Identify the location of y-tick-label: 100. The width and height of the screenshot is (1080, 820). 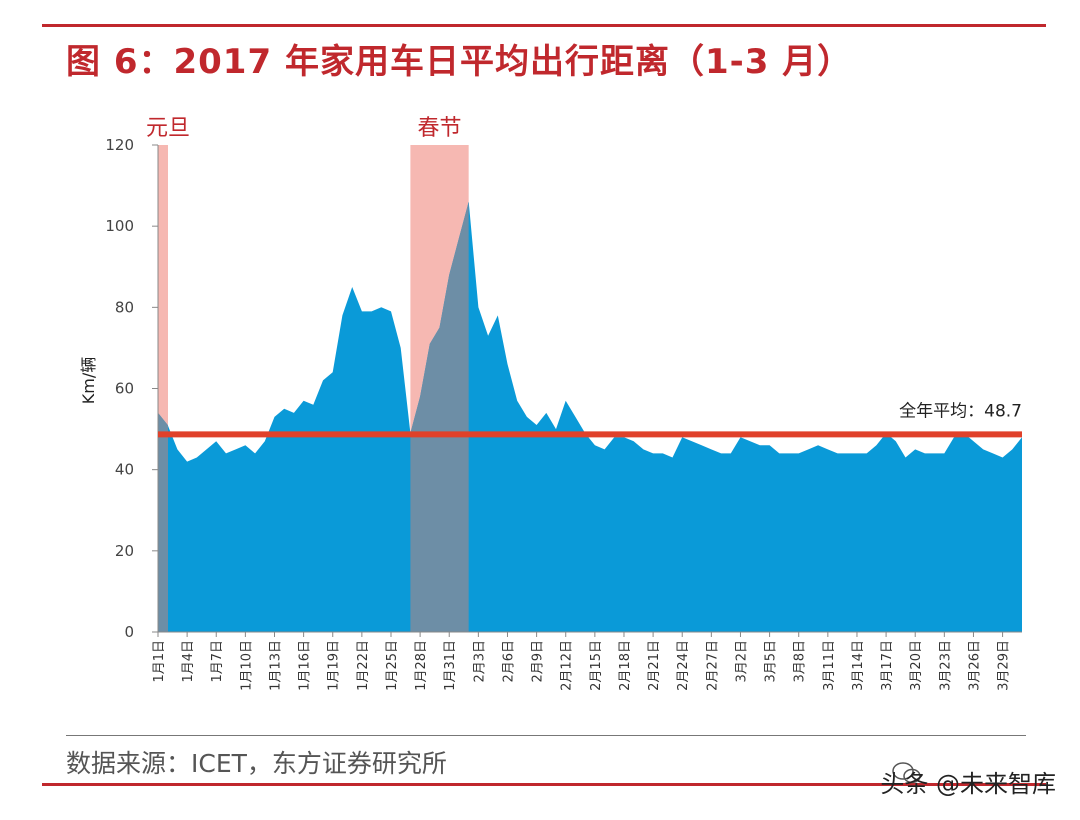
(119, 226).